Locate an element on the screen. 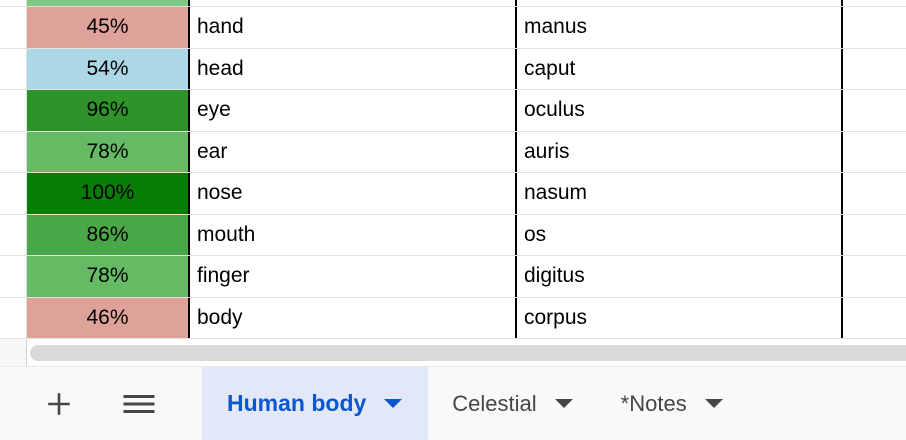 The height and width of the screenshot is (440, 906). cell-latin: corpus is located at coordinates (680, 317).